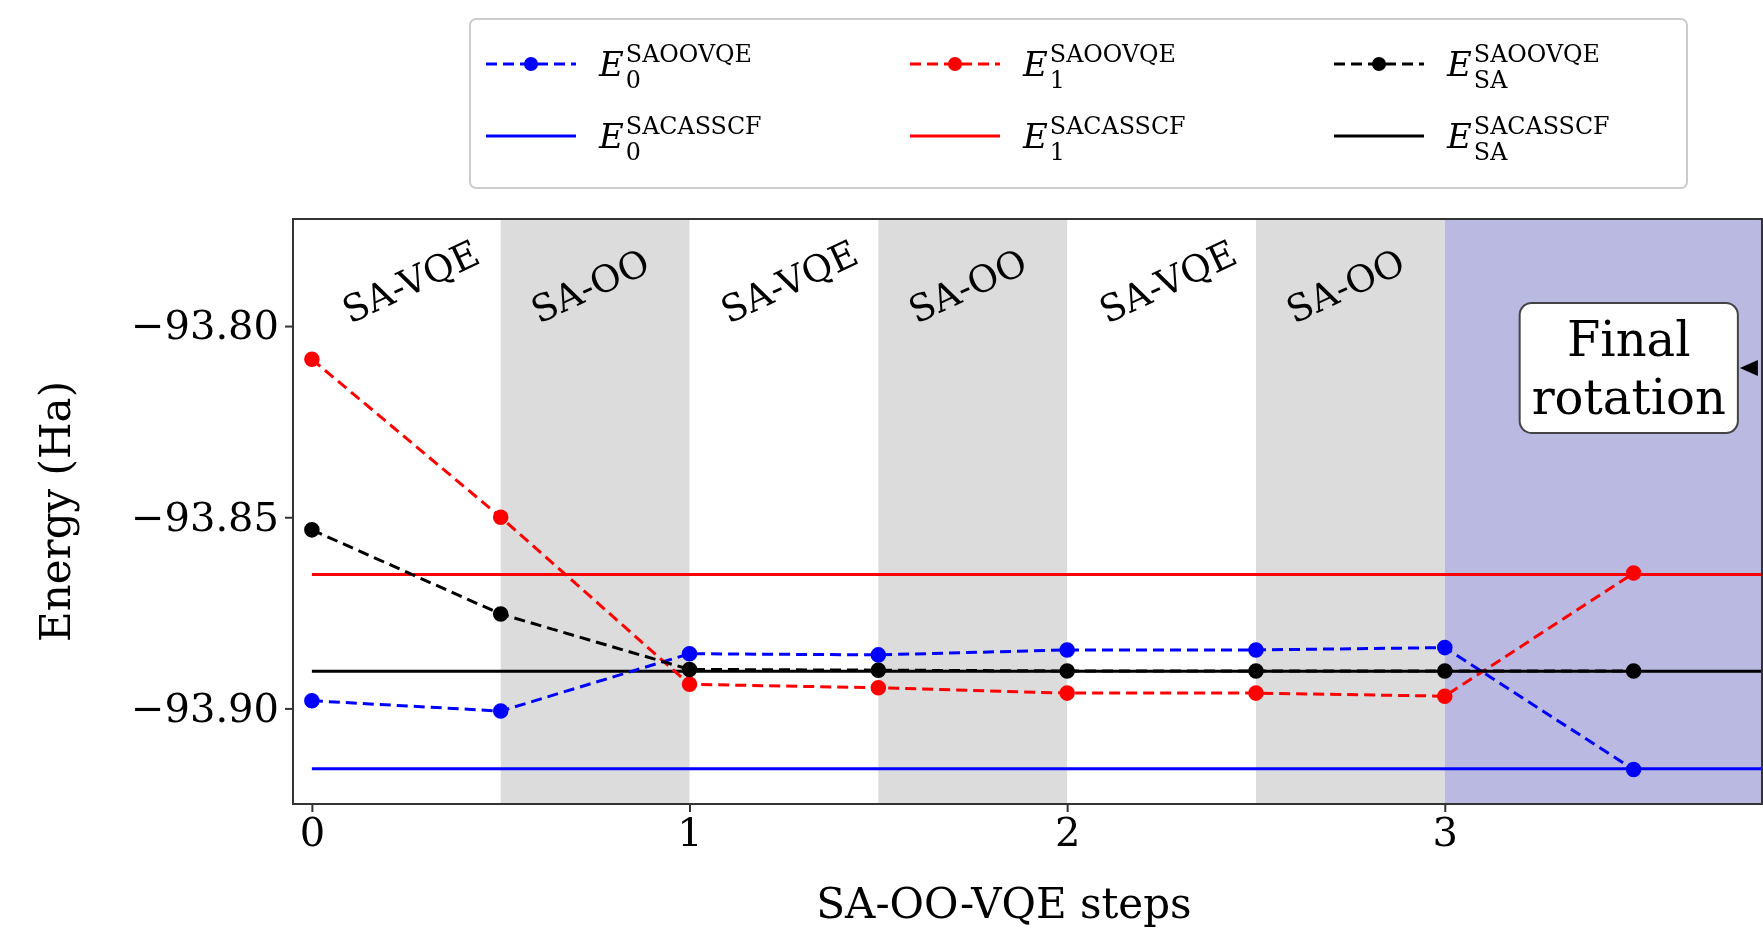 Image resolution: width=1763 pixels, height=931 pixels. What do you see at coordinates (204, 516) in the screenshot?
I see `y-tick-label: −93.85` at bounding box center [204, 516].